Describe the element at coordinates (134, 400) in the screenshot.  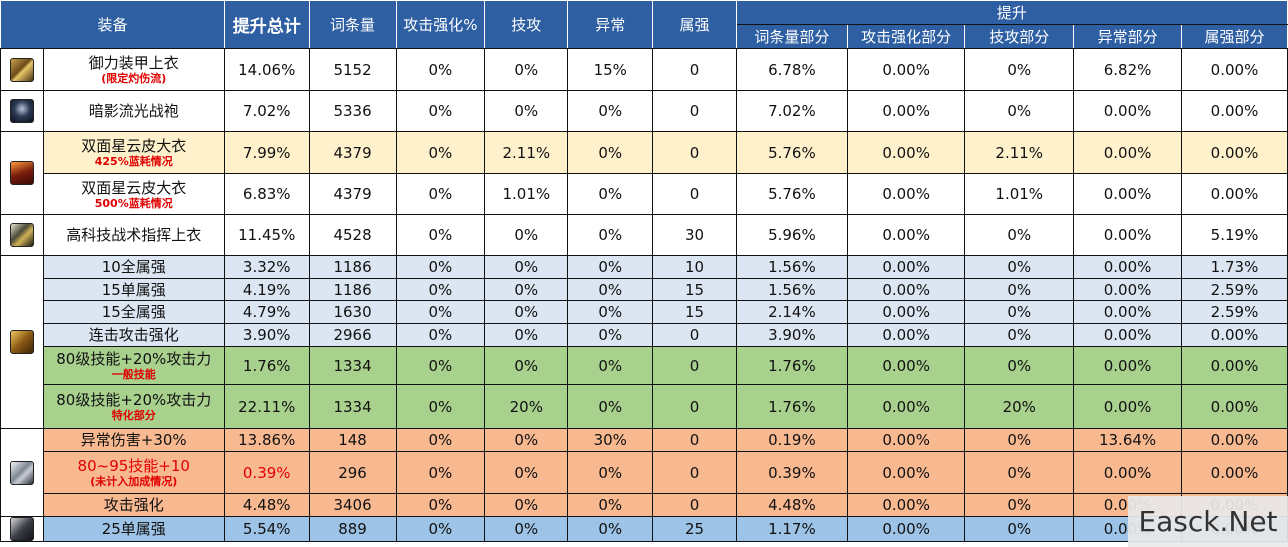
I see `item-name: 80级技能+20%攻击力` at that location.